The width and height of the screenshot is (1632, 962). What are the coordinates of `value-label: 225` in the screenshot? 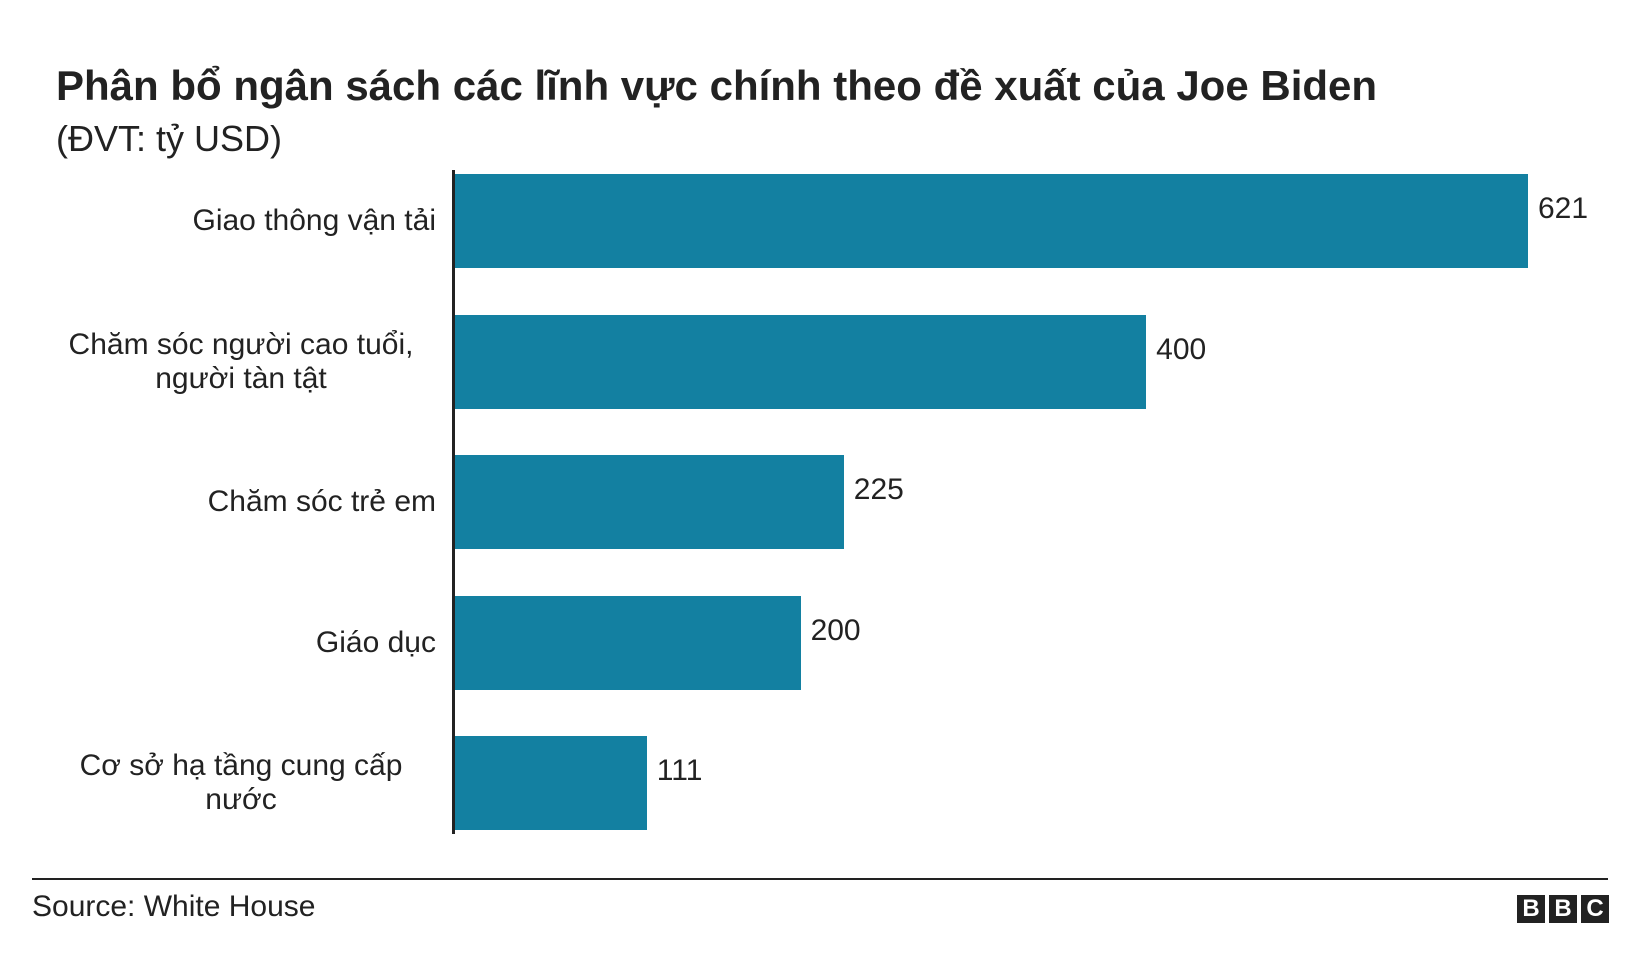 It's located at (878, 489).